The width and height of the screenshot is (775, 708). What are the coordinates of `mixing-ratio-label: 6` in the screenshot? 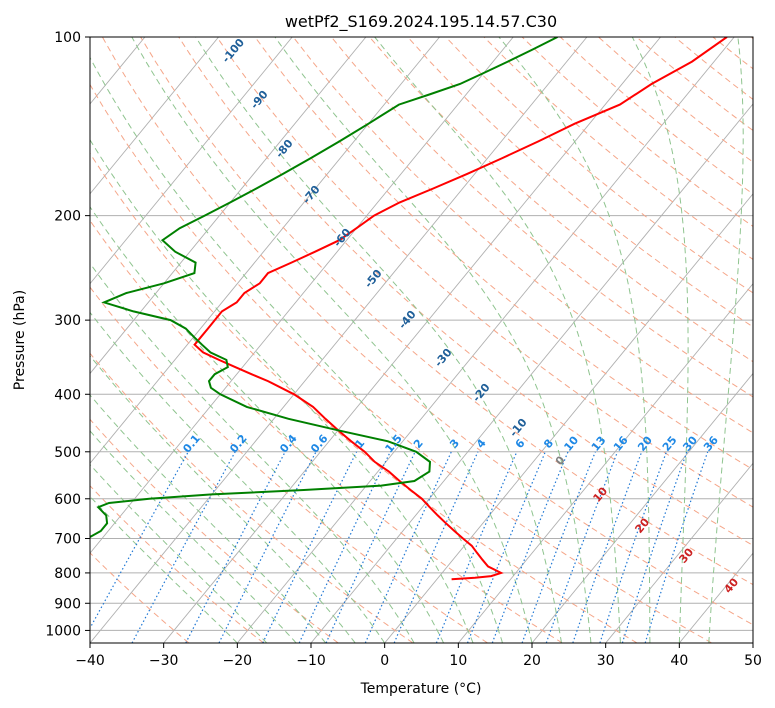 It's located at (520, 443).